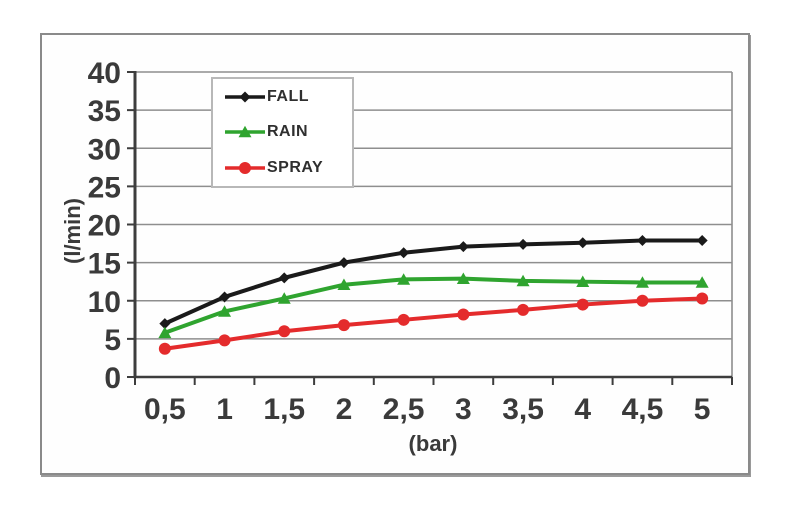 This screenshot has height=523, width=800. I want to click on y-tick-label: 30, so click(104, 149).